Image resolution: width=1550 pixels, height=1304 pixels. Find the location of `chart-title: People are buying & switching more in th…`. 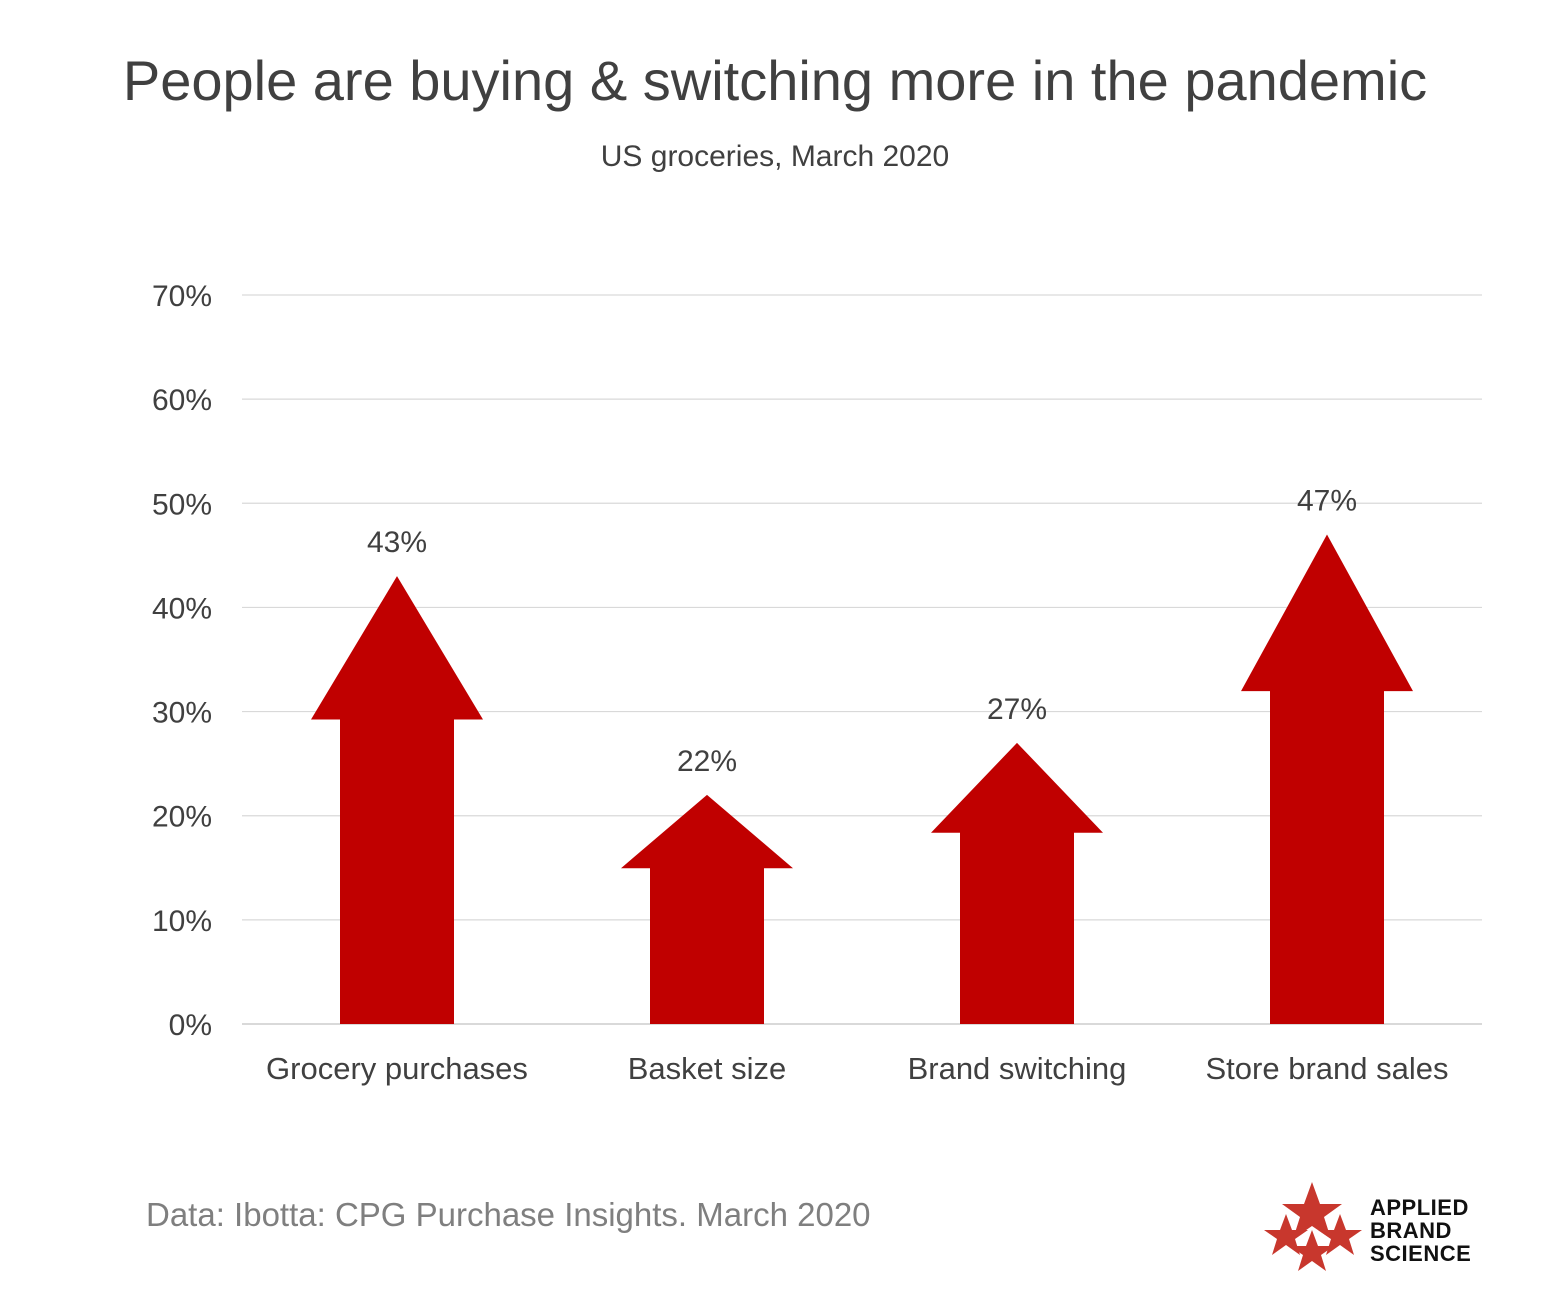

chart-title: People are buying & switching more in th… is located at coordinates (775, 80).